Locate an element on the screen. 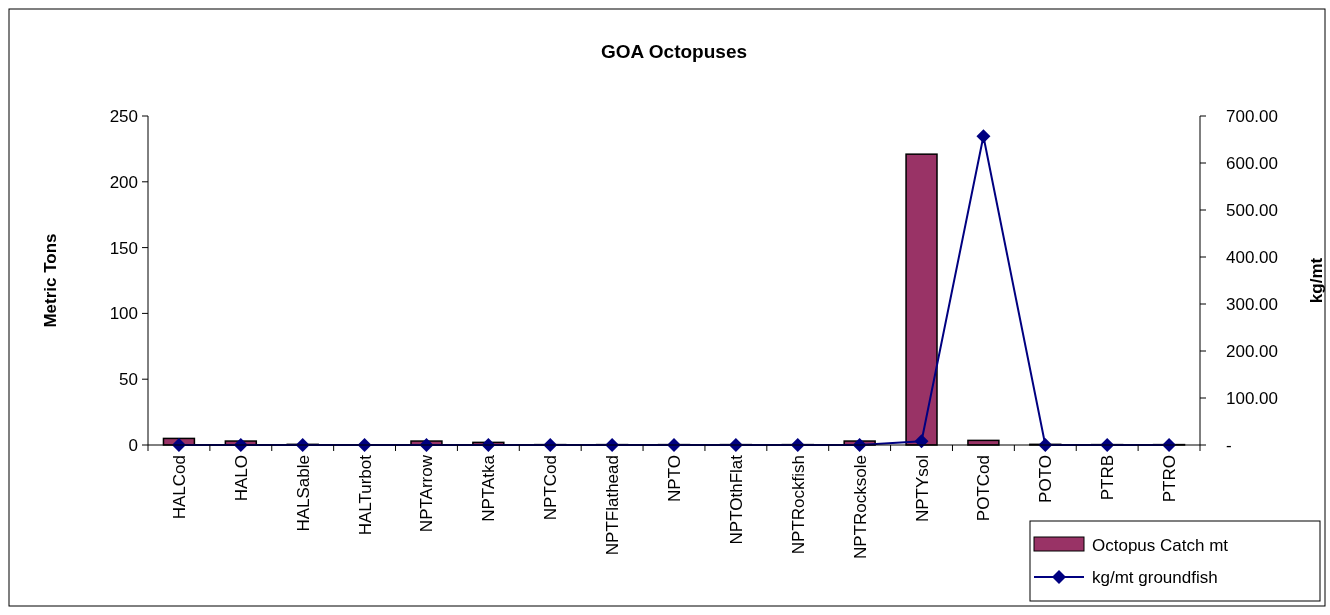  y2-tick-label: 400.00 is located at coordinates (1252, 257).